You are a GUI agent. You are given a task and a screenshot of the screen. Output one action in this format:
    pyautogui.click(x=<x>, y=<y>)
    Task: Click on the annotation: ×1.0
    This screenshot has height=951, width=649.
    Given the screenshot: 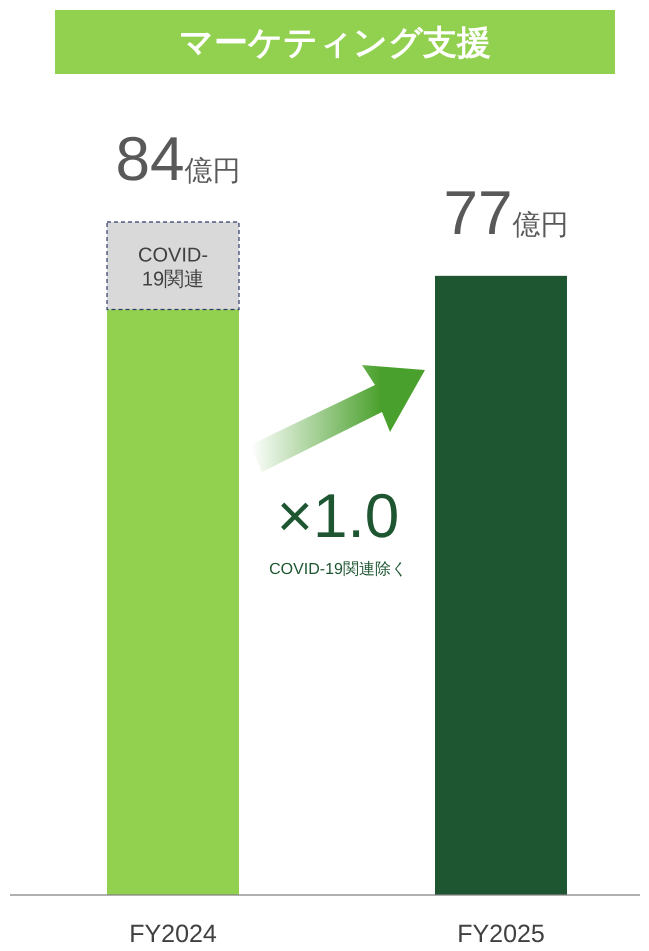 What is the action you would take?
    pyautogui.click(x=338, y=516)
    